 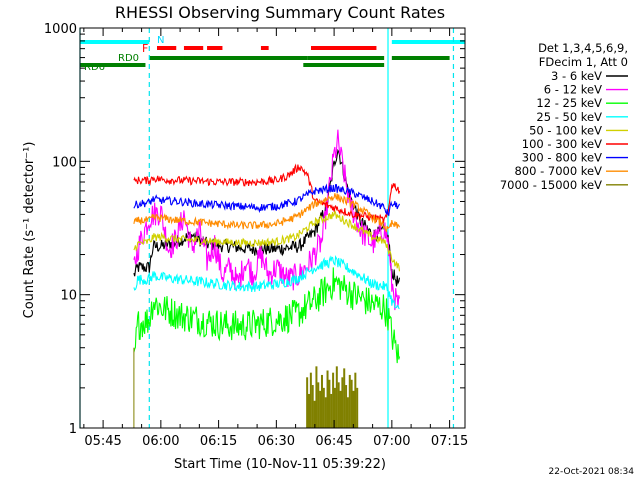 What do you see at coordinates (592, 472) in the screenshot?
I see `time-stamp: 22-Oct-2021 08:34` at bounding box center [592, 472].